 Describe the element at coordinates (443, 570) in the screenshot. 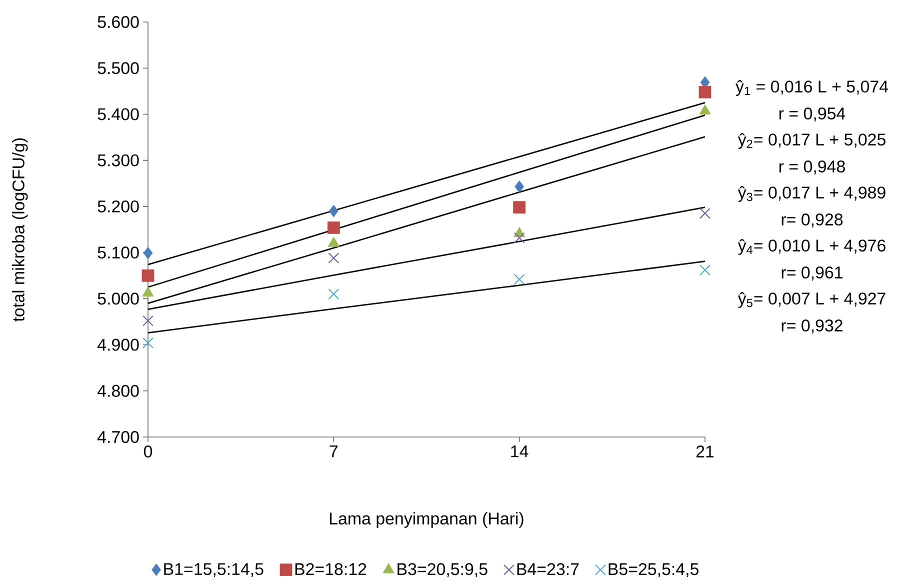

I see `legend-label: B3=20,5:9,5` at that location.